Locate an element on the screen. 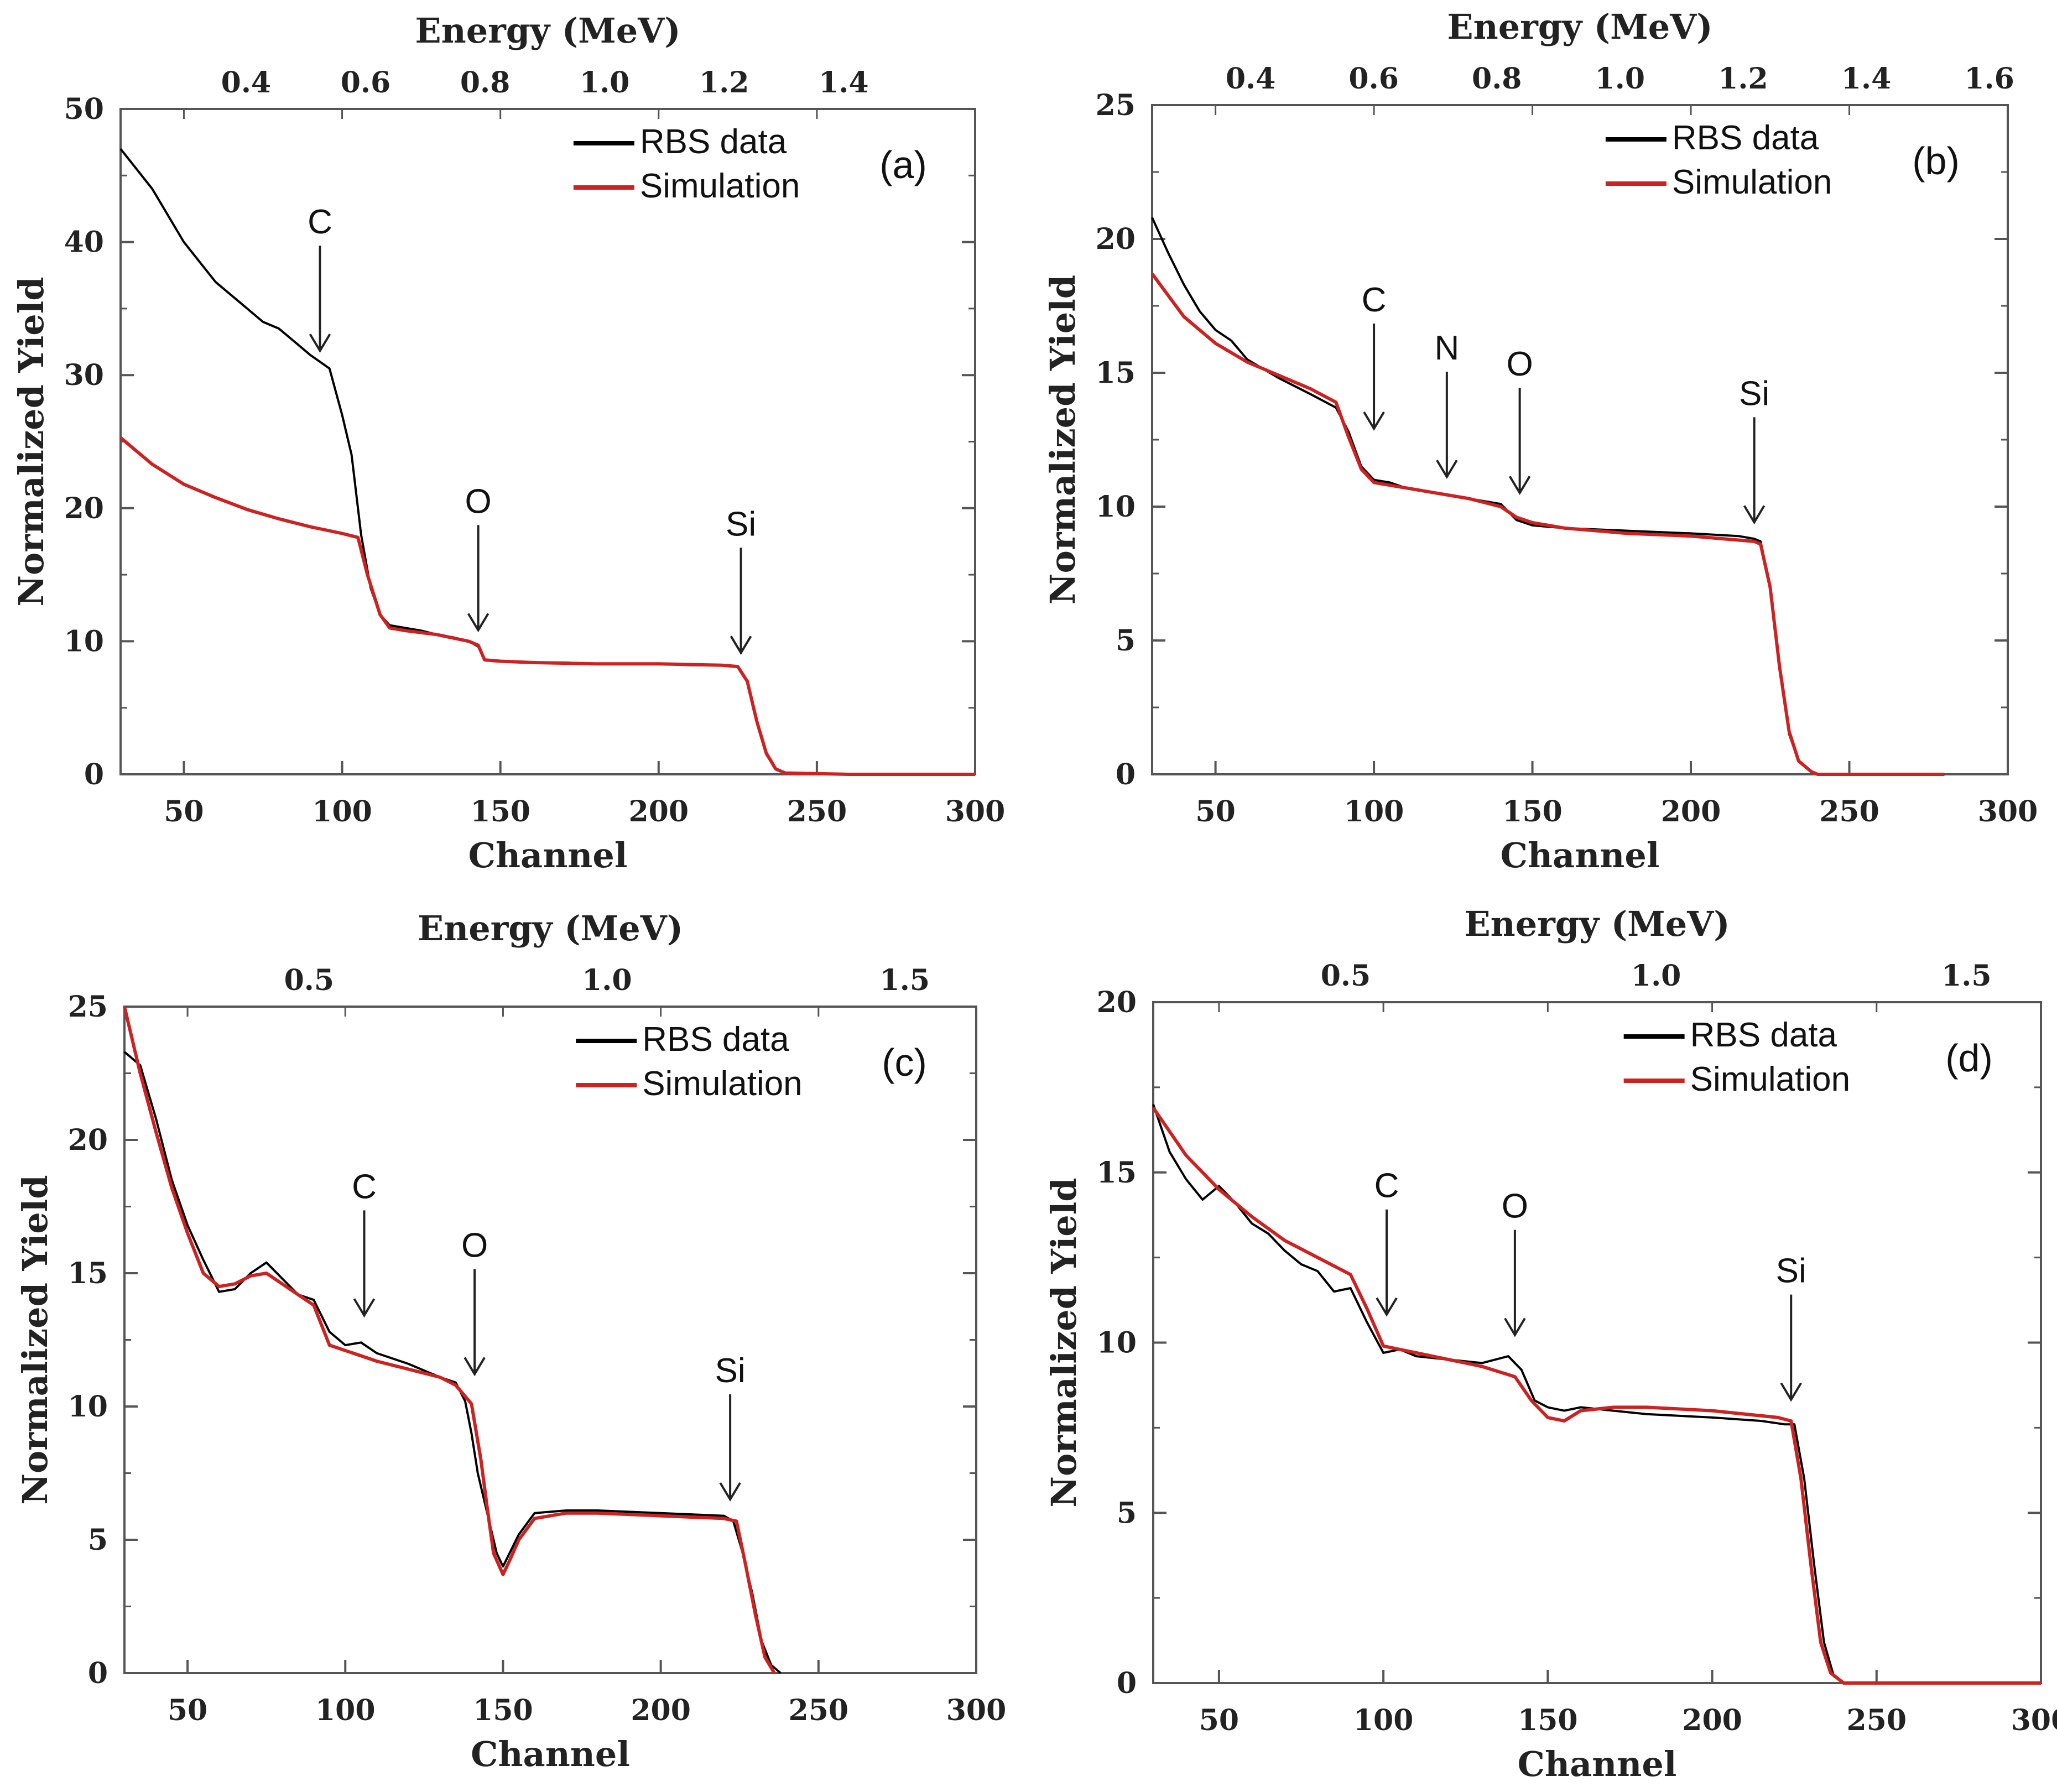 The height and width of the screenshot is (1792, 2057). y-tick-label: 50 is located at coordinates (84, 109).